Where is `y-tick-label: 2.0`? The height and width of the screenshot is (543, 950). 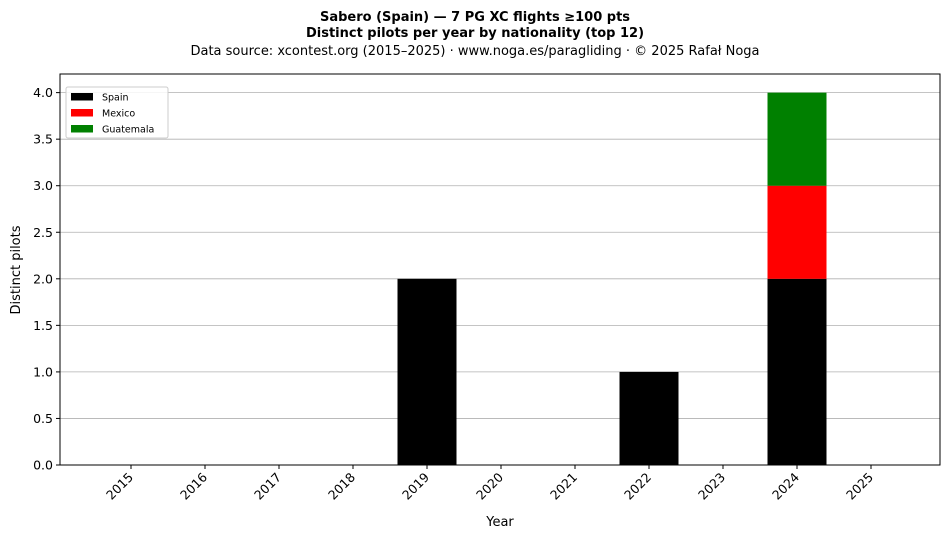 y-tick-label: 2.0 is located at coordinates (43, 278).